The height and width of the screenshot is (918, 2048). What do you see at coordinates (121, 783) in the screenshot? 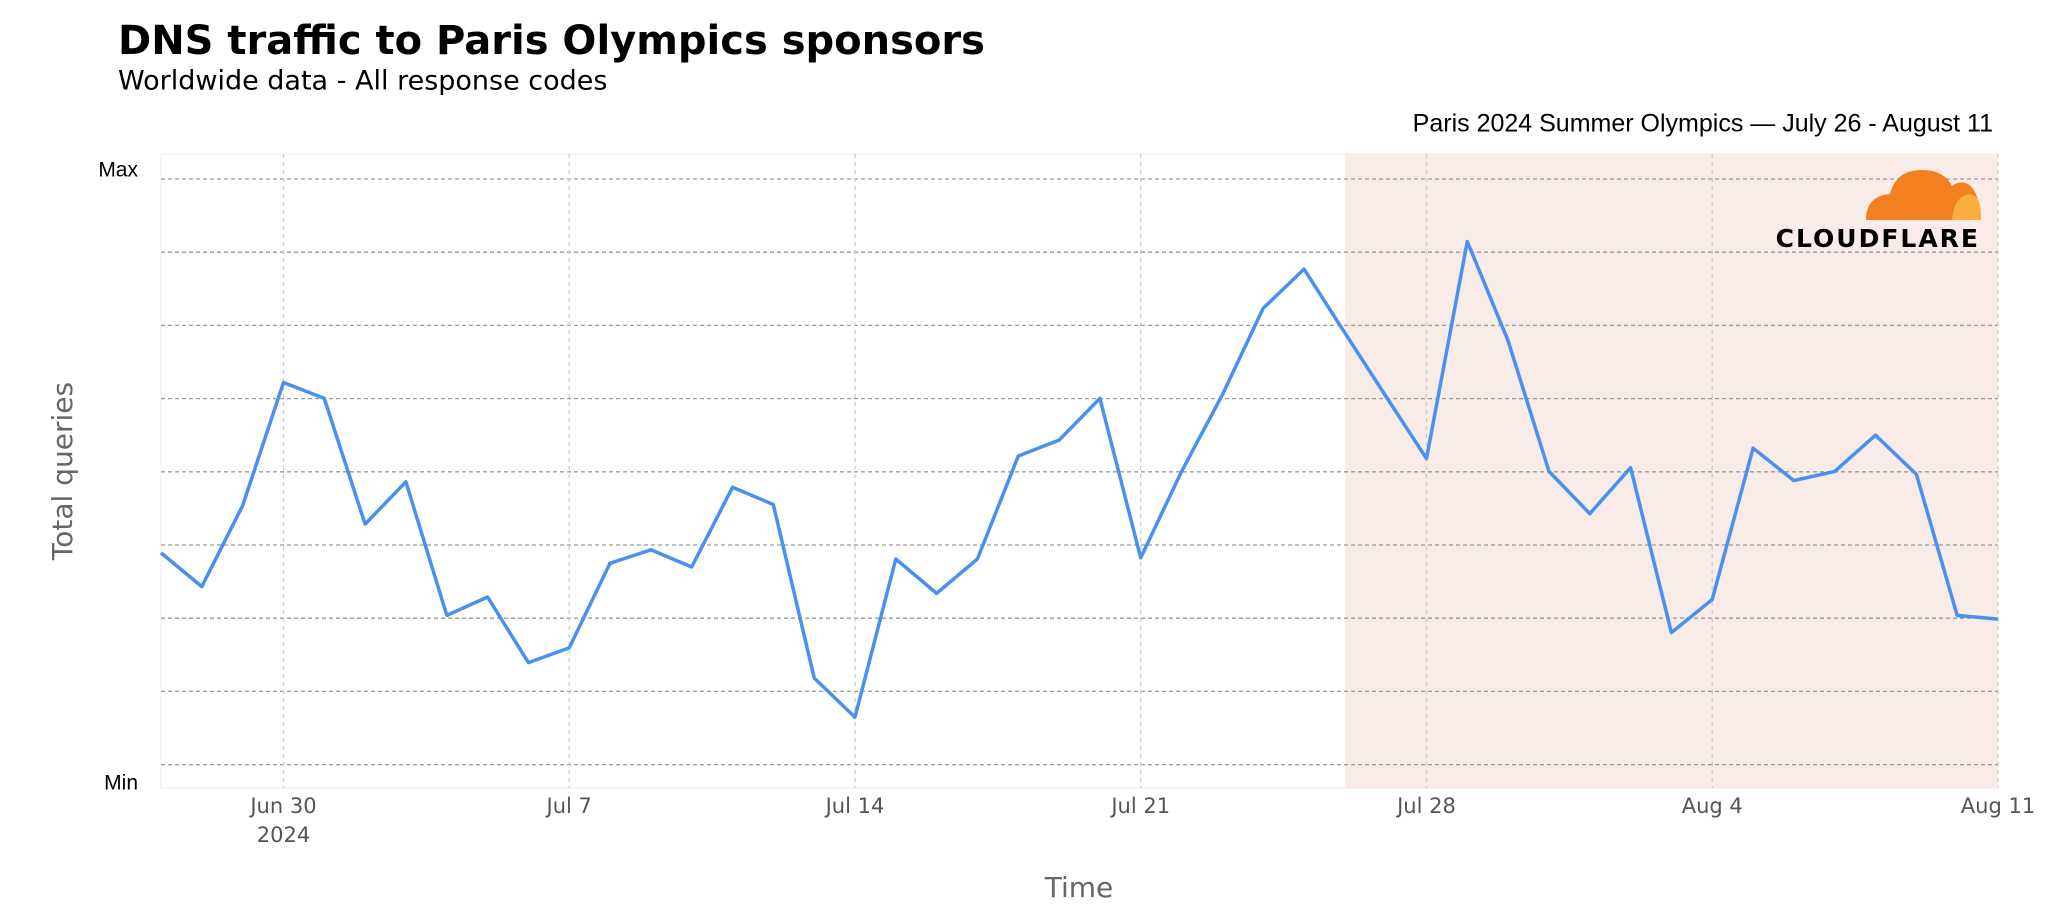
I see `y-tick-label: Min` at bounding box center [121, 783].